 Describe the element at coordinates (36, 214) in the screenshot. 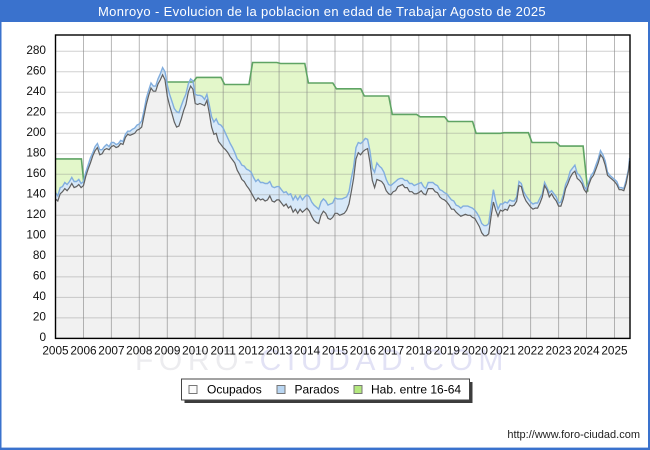

I see `svg-text: 120` at that location.